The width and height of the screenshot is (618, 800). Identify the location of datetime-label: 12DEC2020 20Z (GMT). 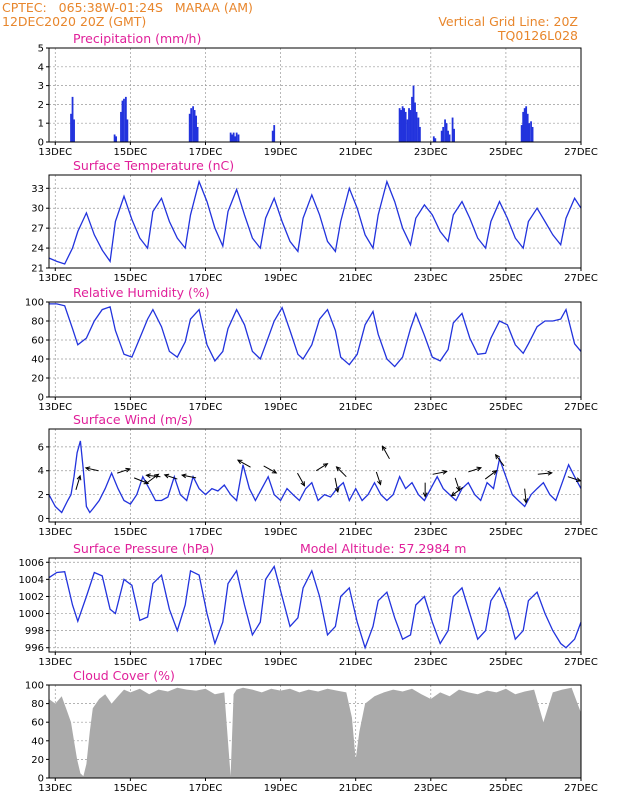
(74, 21).